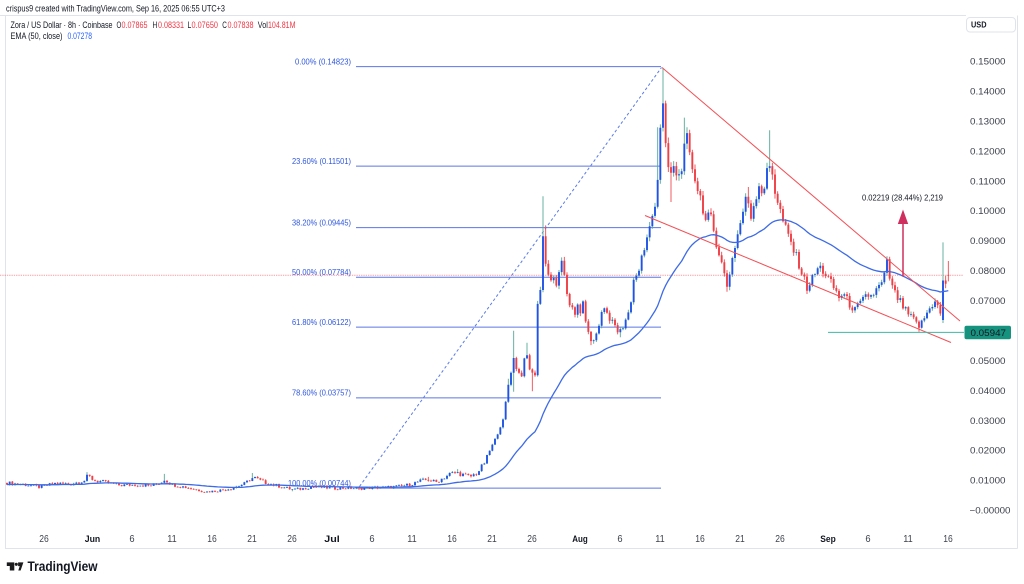 This screenshot has width=1024, height=584. Describe the element at coordinates (988, 271) in the screenshot. I see `svg-text: 0.08000` at that location.